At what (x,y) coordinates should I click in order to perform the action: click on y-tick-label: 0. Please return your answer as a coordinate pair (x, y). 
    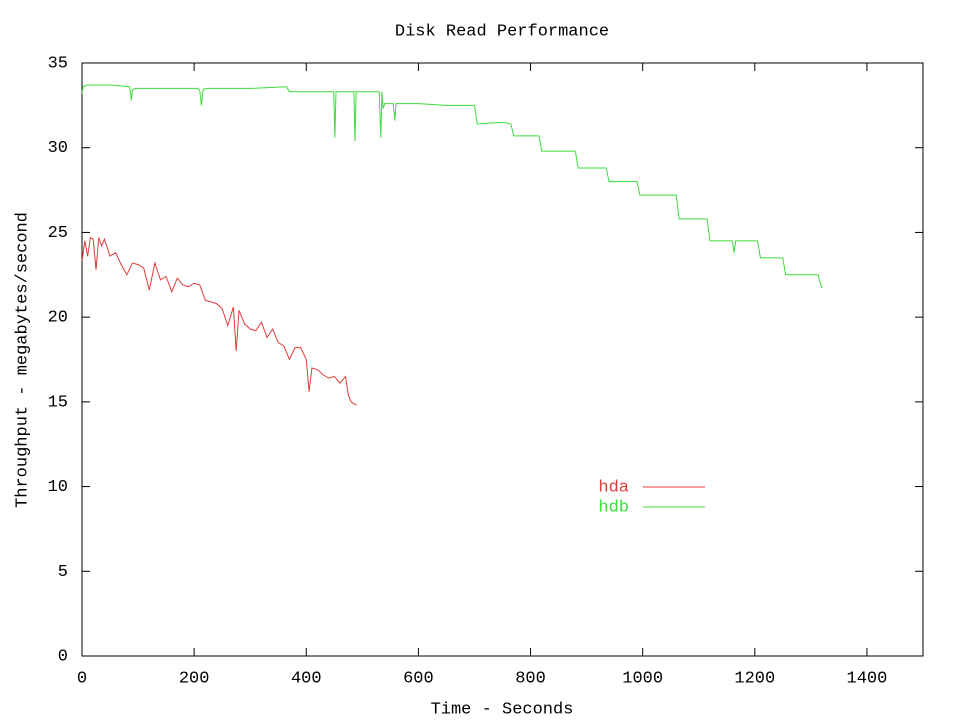
    Looking at the image, I should click on (63, 656).